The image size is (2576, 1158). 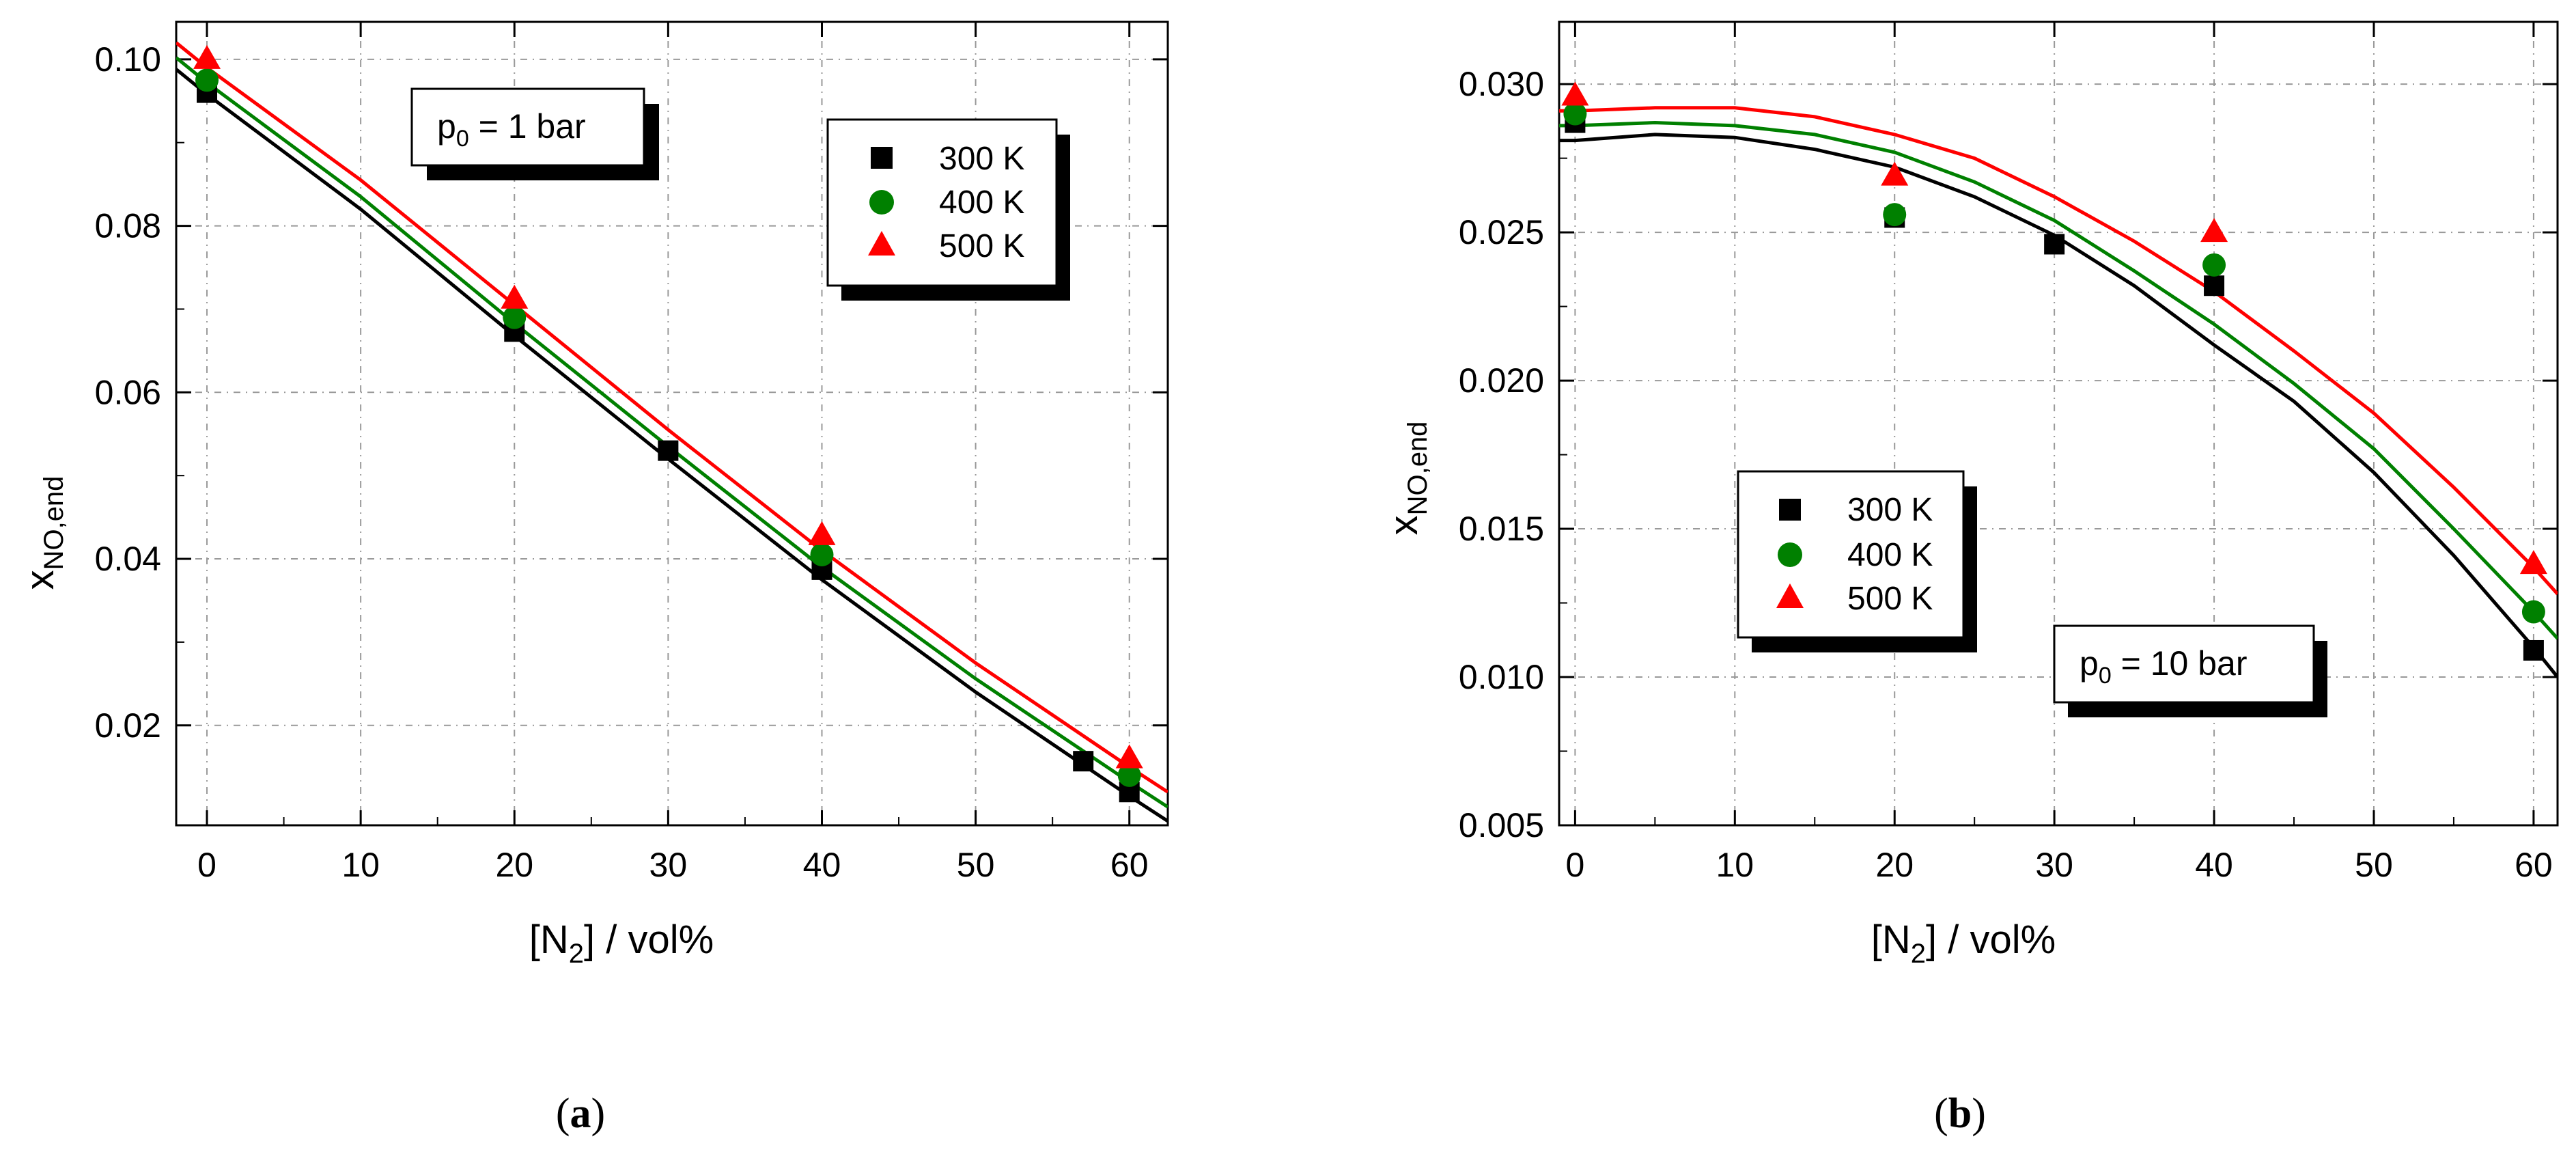 What do you see at coordinates (1501, 454) in the screenshot?
I see `y-tick-labels-b: 0.005 0.010 0.015 0.020 0.025 0.030` at bounding box center [1501, 454].